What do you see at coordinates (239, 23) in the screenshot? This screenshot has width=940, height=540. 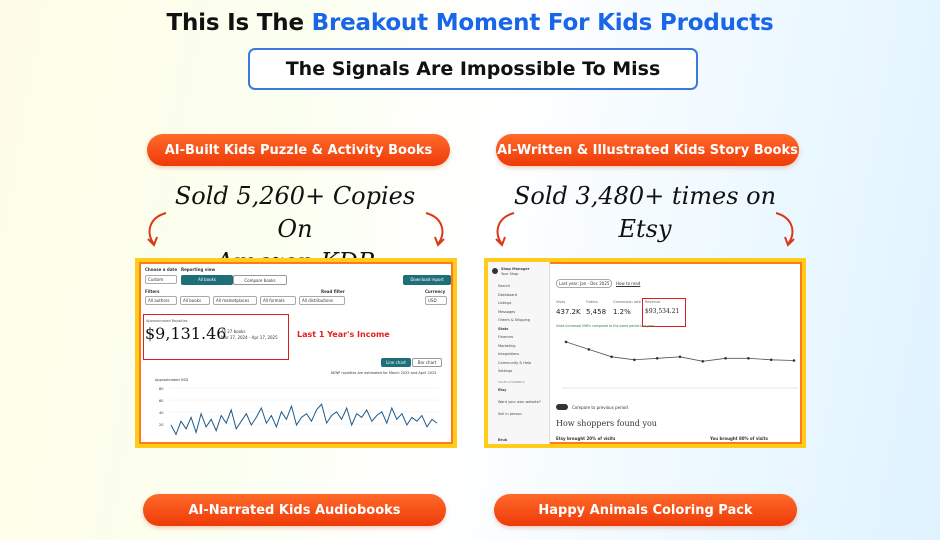 I see `headline-prefix: This Is The` at bounding box center [239, 23].